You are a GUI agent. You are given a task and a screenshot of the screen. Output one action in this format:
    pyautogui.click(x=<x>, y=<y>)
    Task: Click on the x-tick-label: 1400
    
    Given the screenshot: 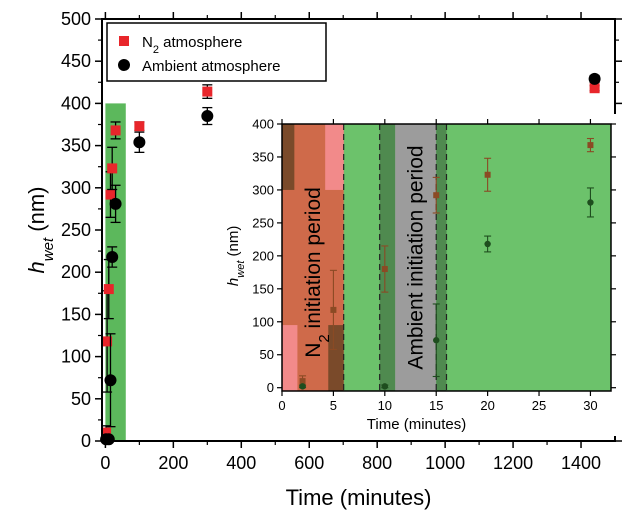 What is the action you would take?
    pyautogui.click(x=581, y=463)
    